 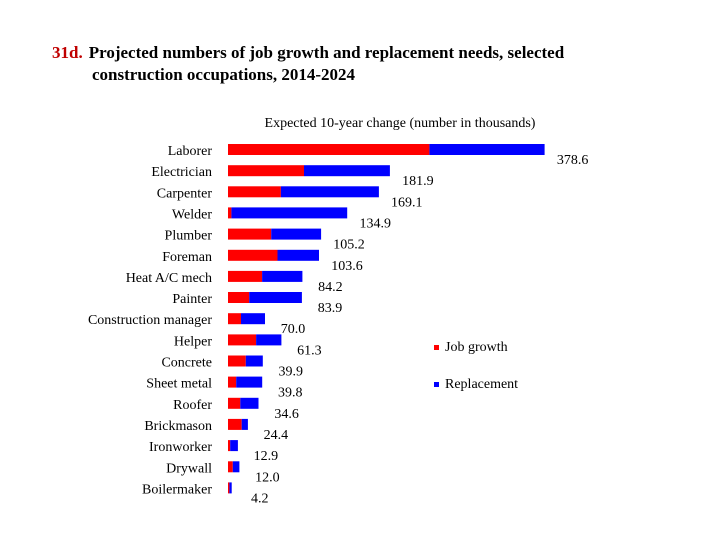 What do you see at coordinates (177, 489) in the screenshot?
I see `category-label: Boilermaker` at bounding box center [177, 489].